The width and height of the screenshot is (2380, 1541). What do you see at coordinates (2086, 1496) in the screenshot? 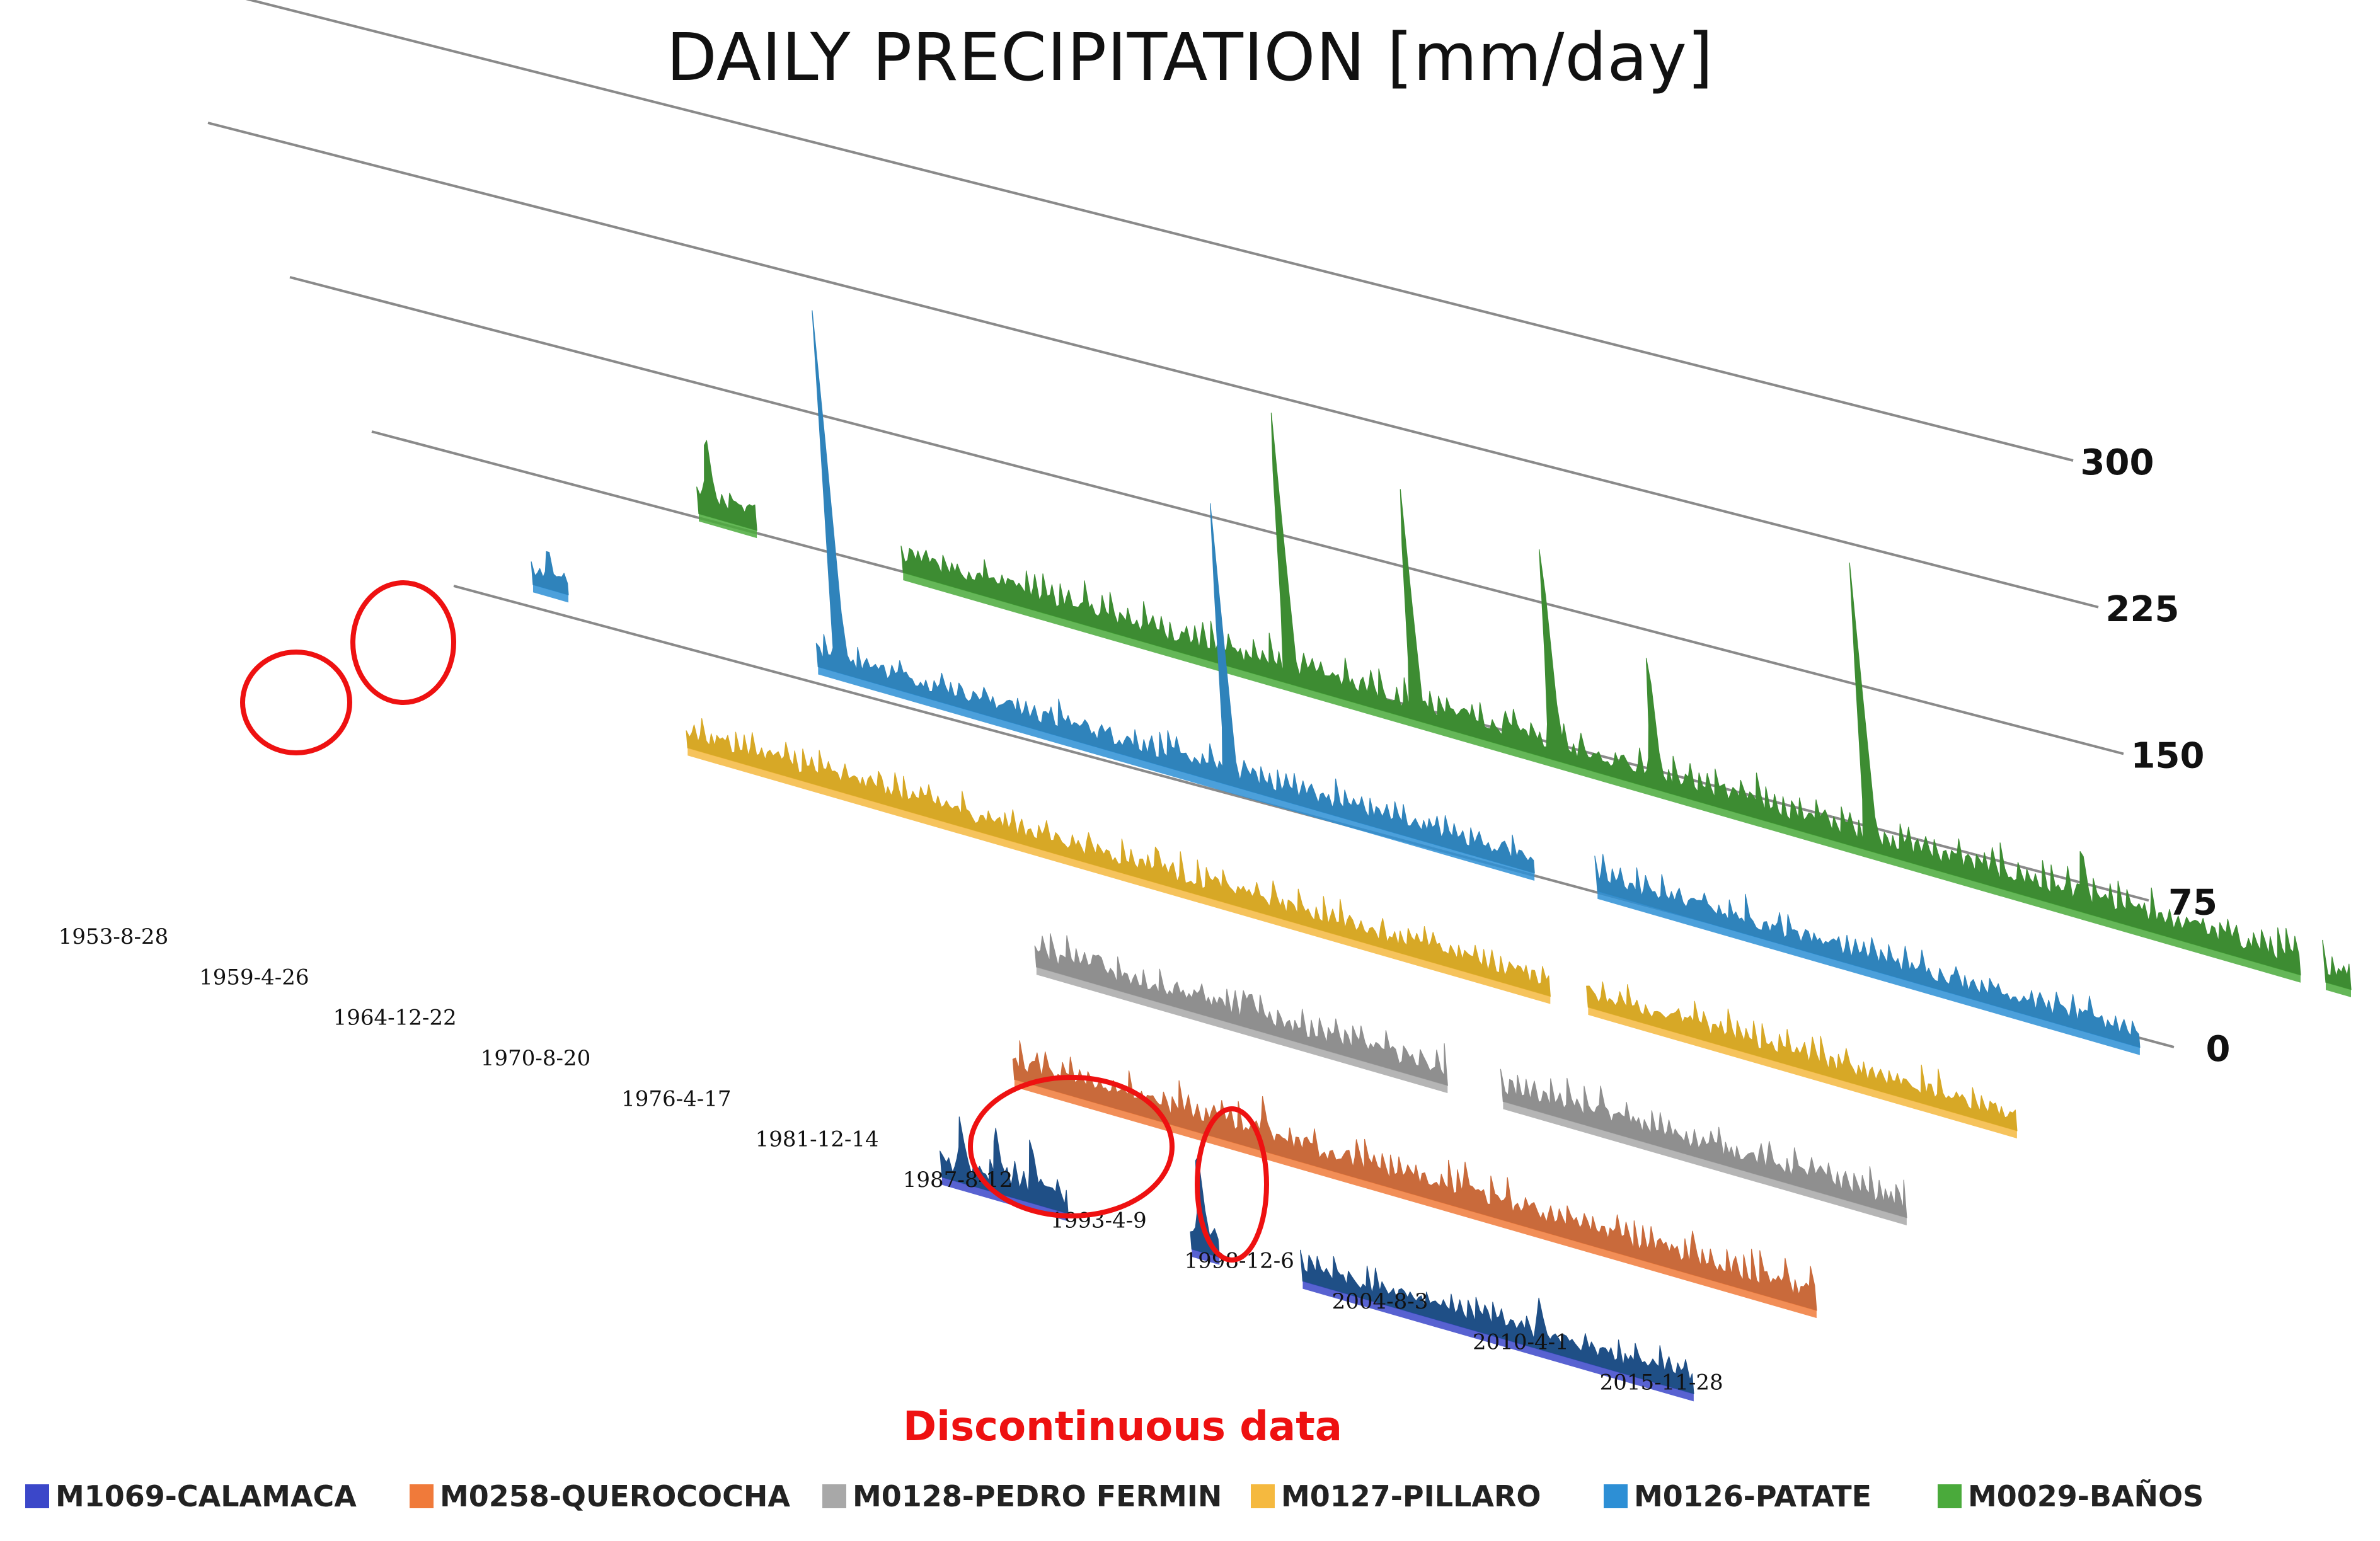
I see `legend-label: M0029-BAÑOS` at bounding box center [2086, 1496].